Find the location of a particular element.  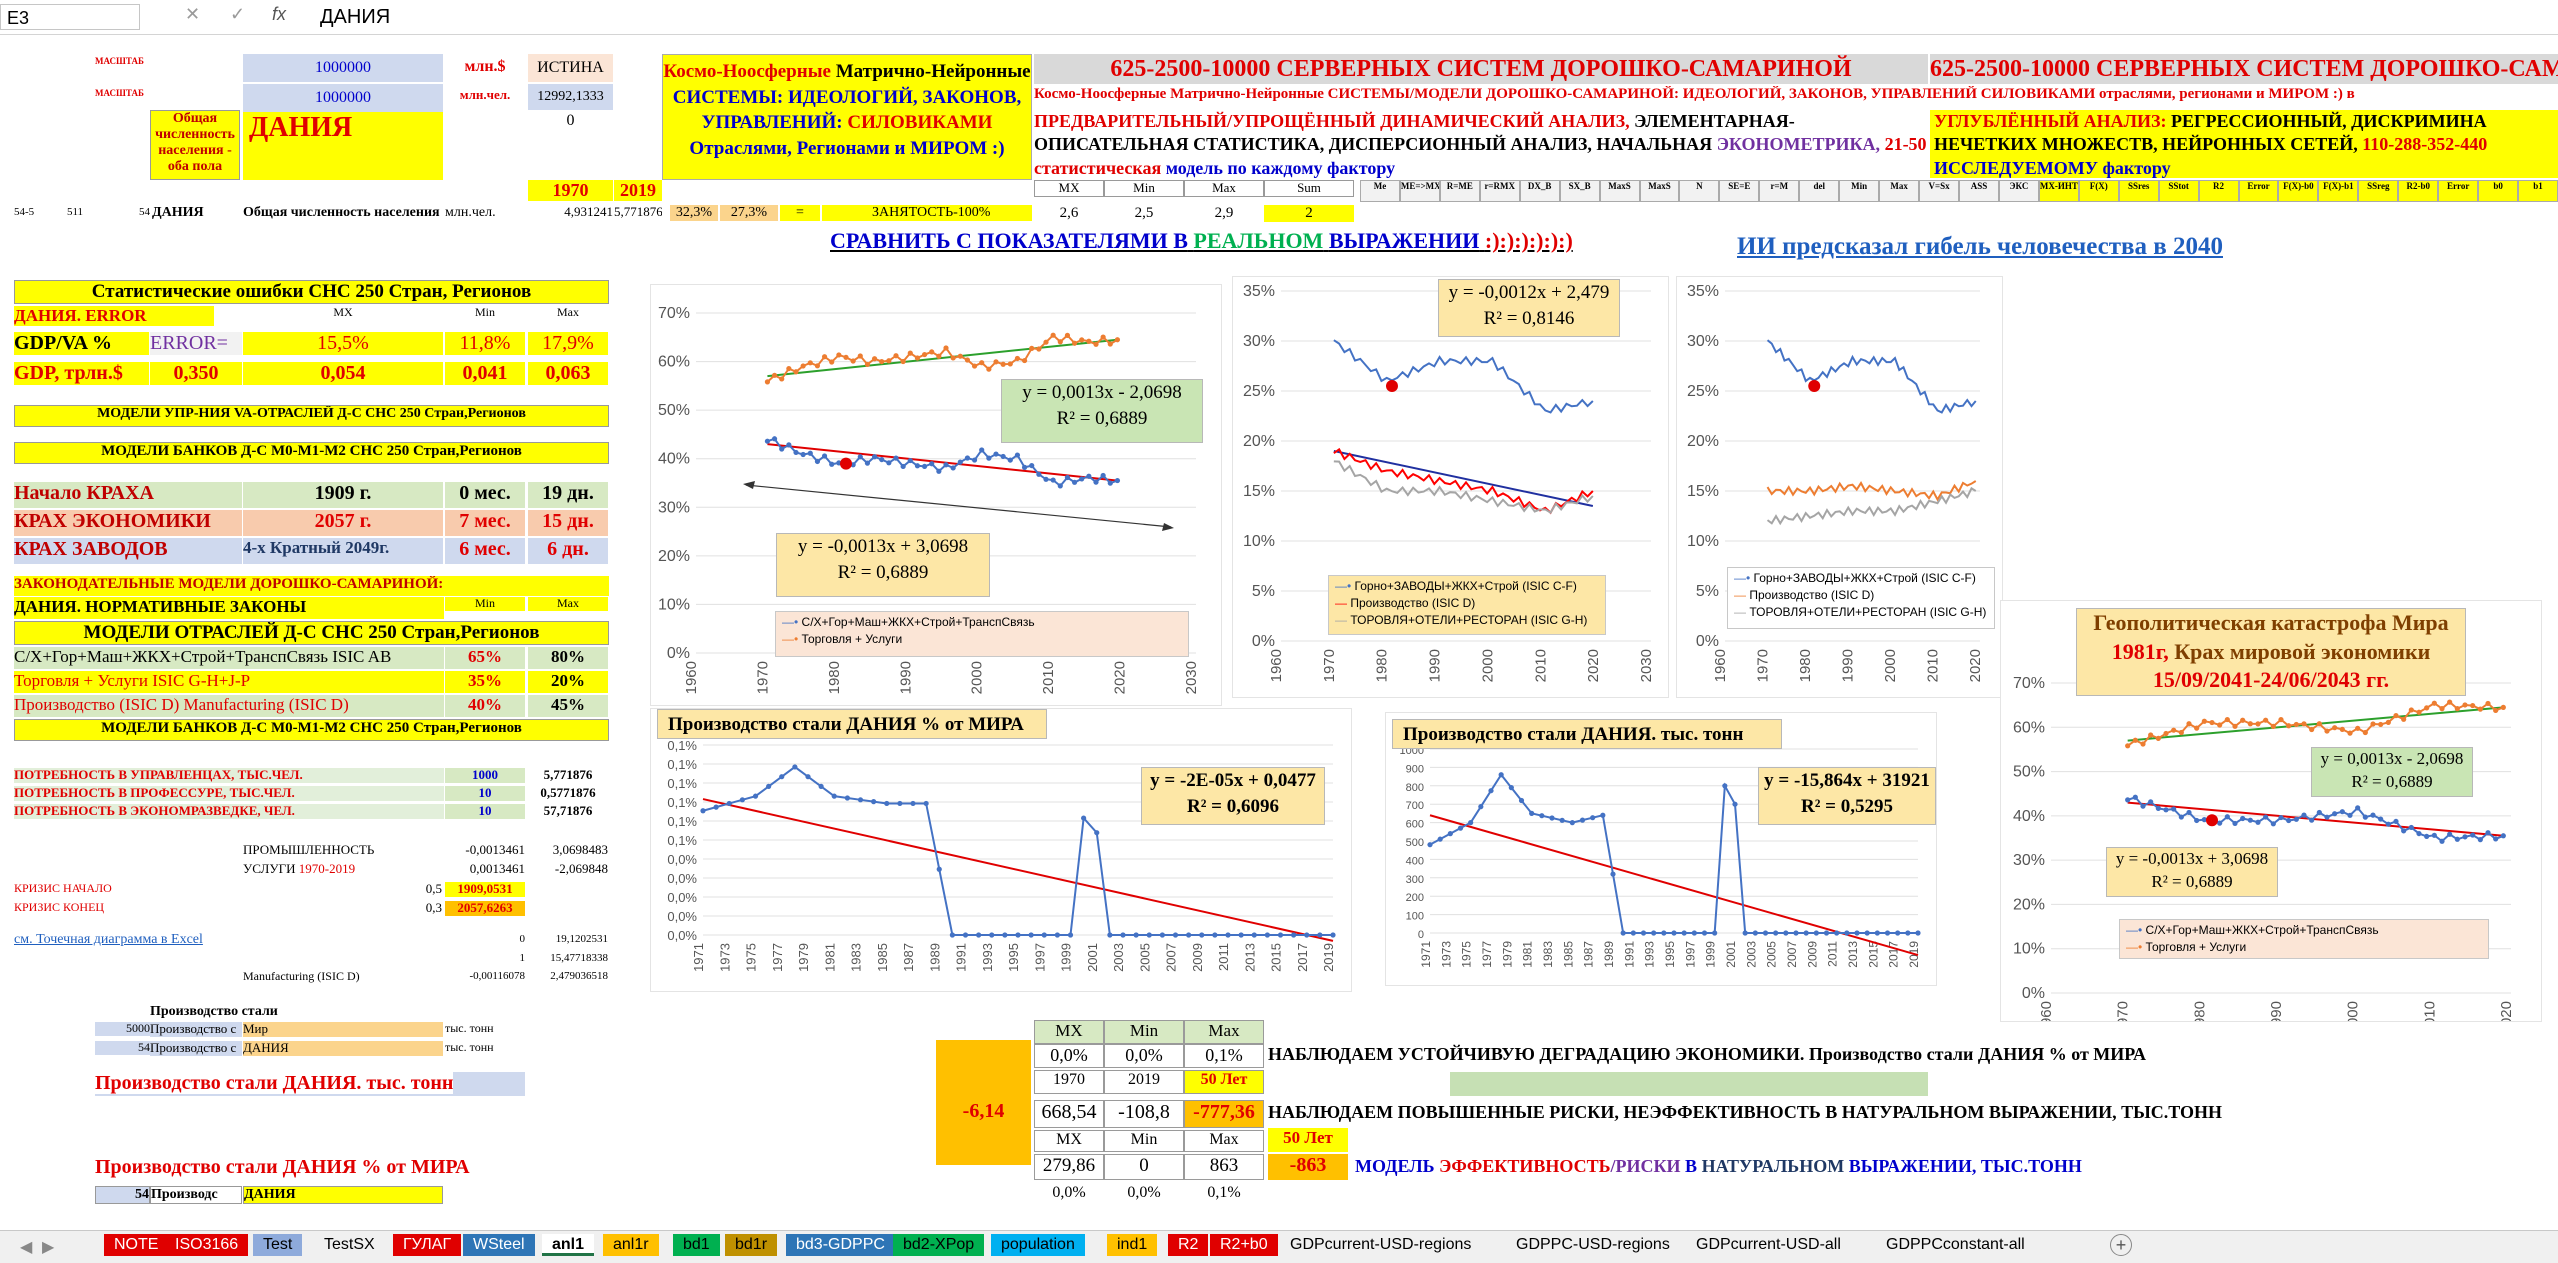

stat-col-header: del is located at coordinates (1819, 191).